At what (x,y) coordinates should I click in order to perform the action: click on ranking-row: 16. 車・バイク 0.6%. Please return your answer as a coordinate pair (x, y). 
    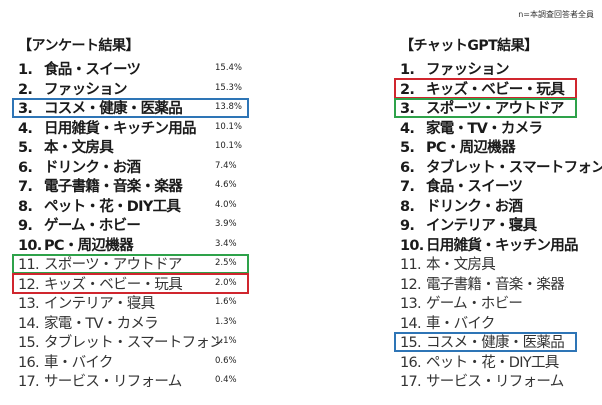
    Looking at the image, I should click on (138, 362).